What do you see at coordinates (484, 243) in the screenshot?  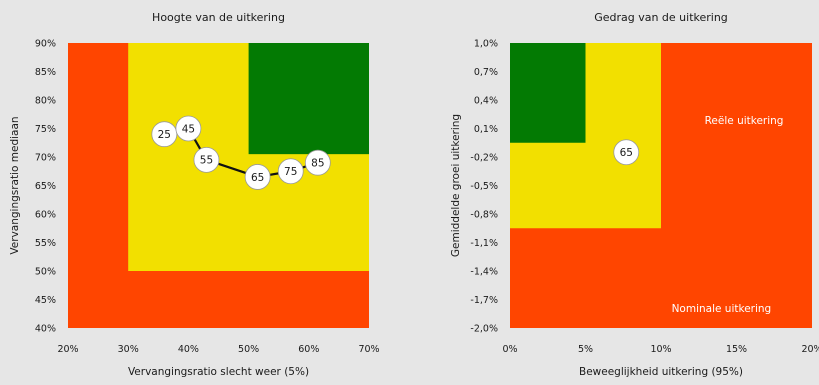 I see `y-tick-label: -1,1%` at bounding box center [484, 243].